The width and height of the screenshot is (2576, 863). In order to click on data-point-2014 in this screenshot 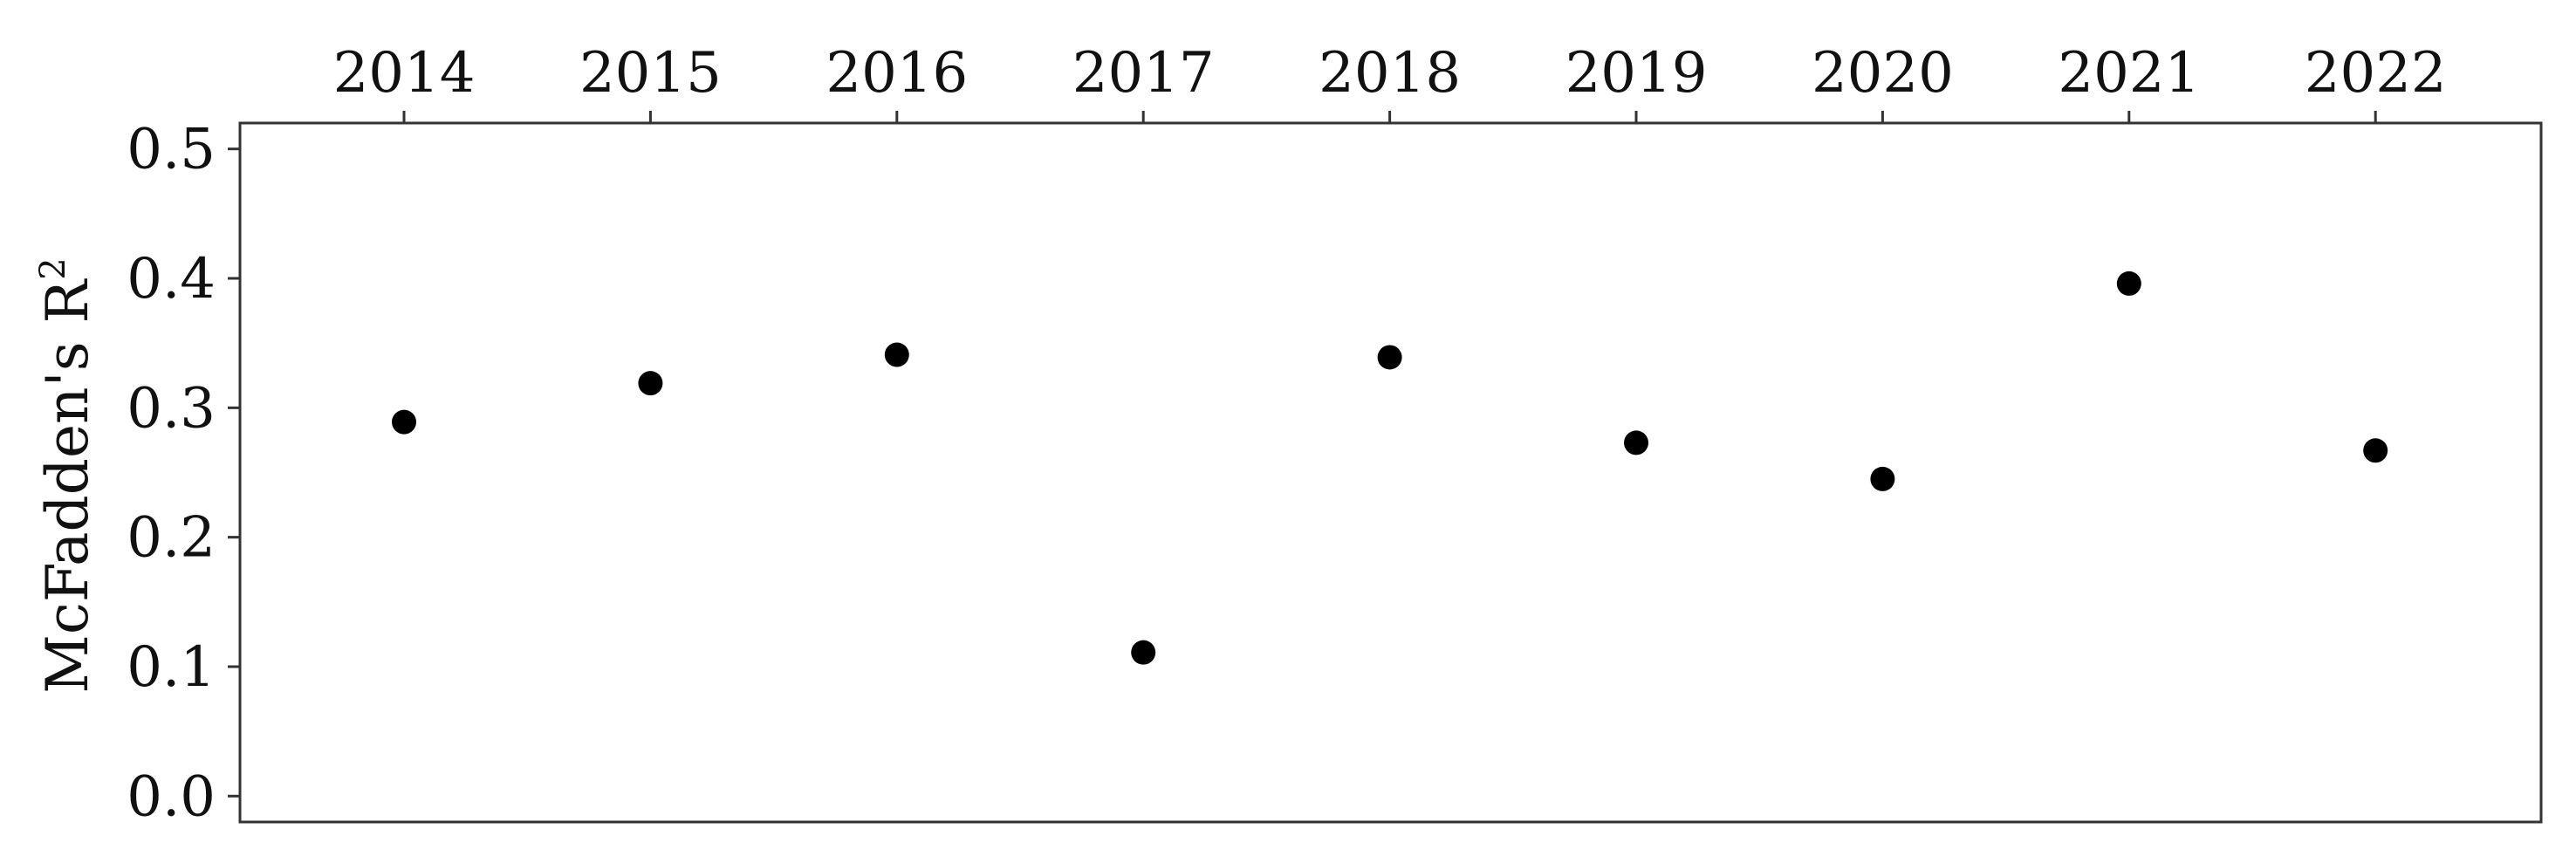, I will do `click(404, 422)`.